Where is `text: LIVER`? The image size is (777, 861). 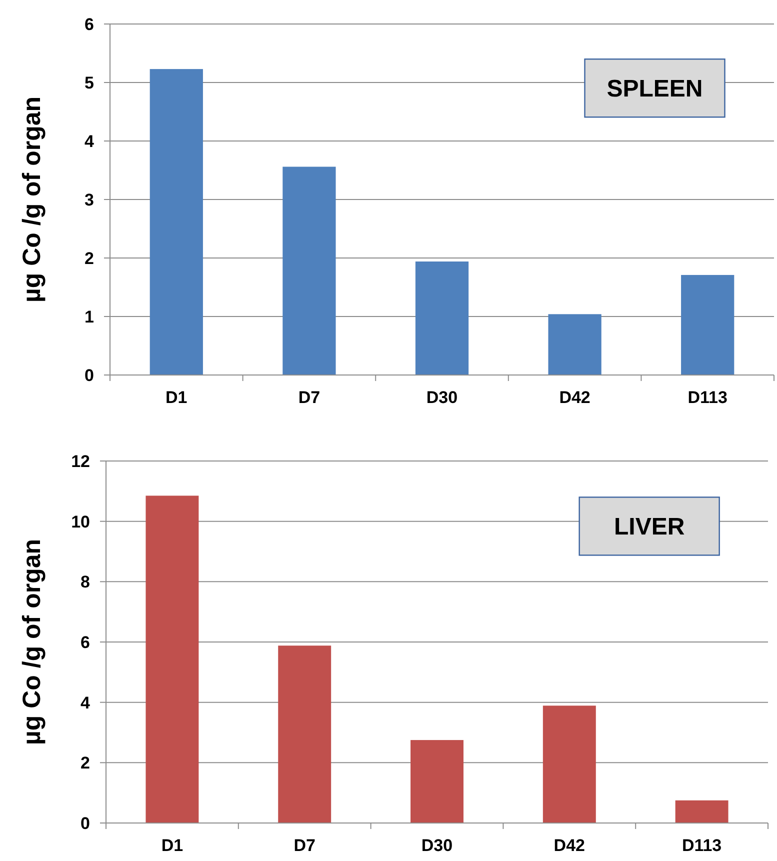 text: LIVER is located at coordinates (649, 527).